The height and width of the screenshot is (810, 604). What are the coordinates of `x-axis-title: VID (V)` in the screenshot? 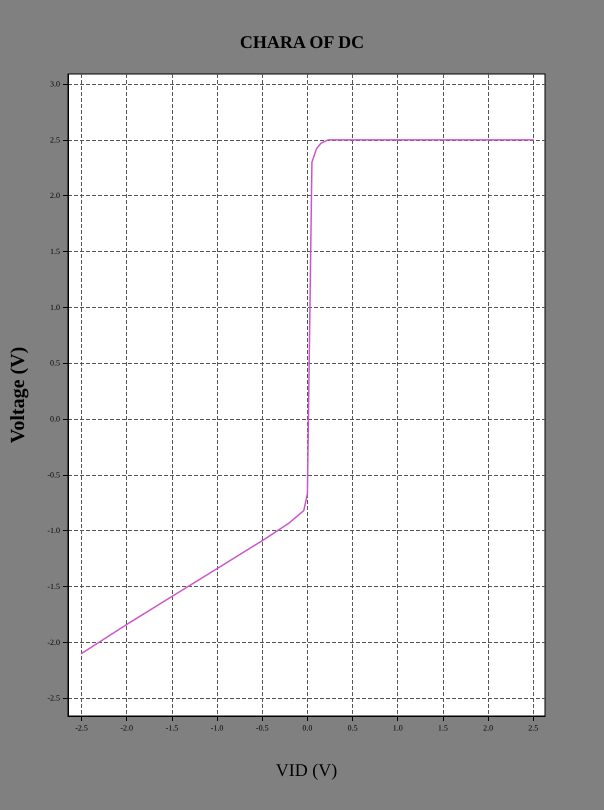 It's located at (307, 770).